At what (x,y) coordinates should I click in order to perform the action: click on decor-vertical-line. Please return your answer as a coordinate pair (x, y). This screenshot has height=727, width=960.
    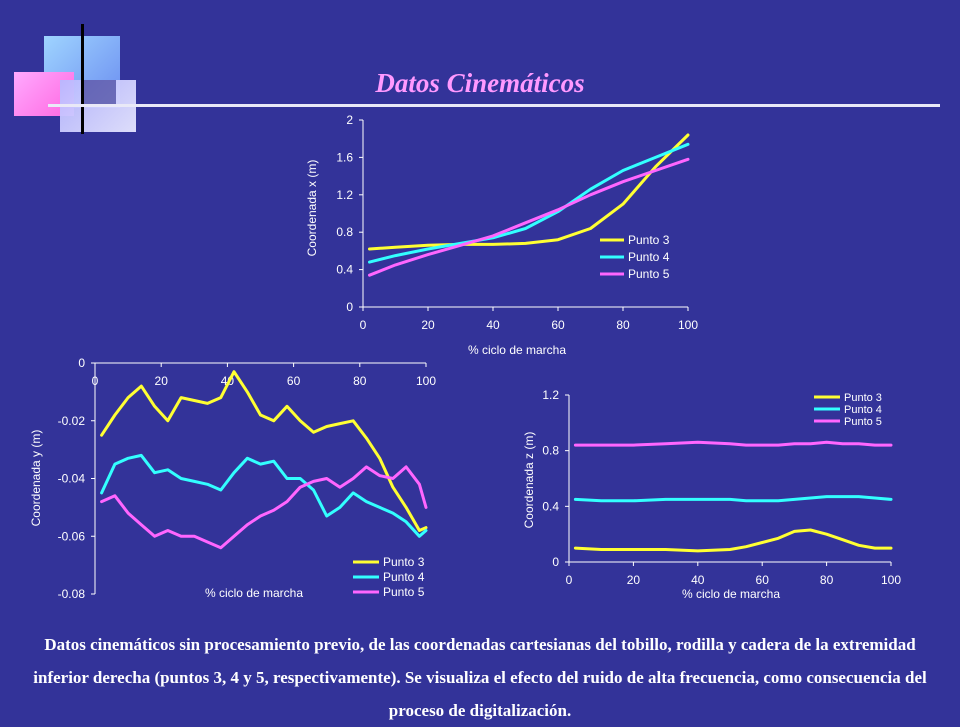
    Looking at the image, I should click on (82, 79).